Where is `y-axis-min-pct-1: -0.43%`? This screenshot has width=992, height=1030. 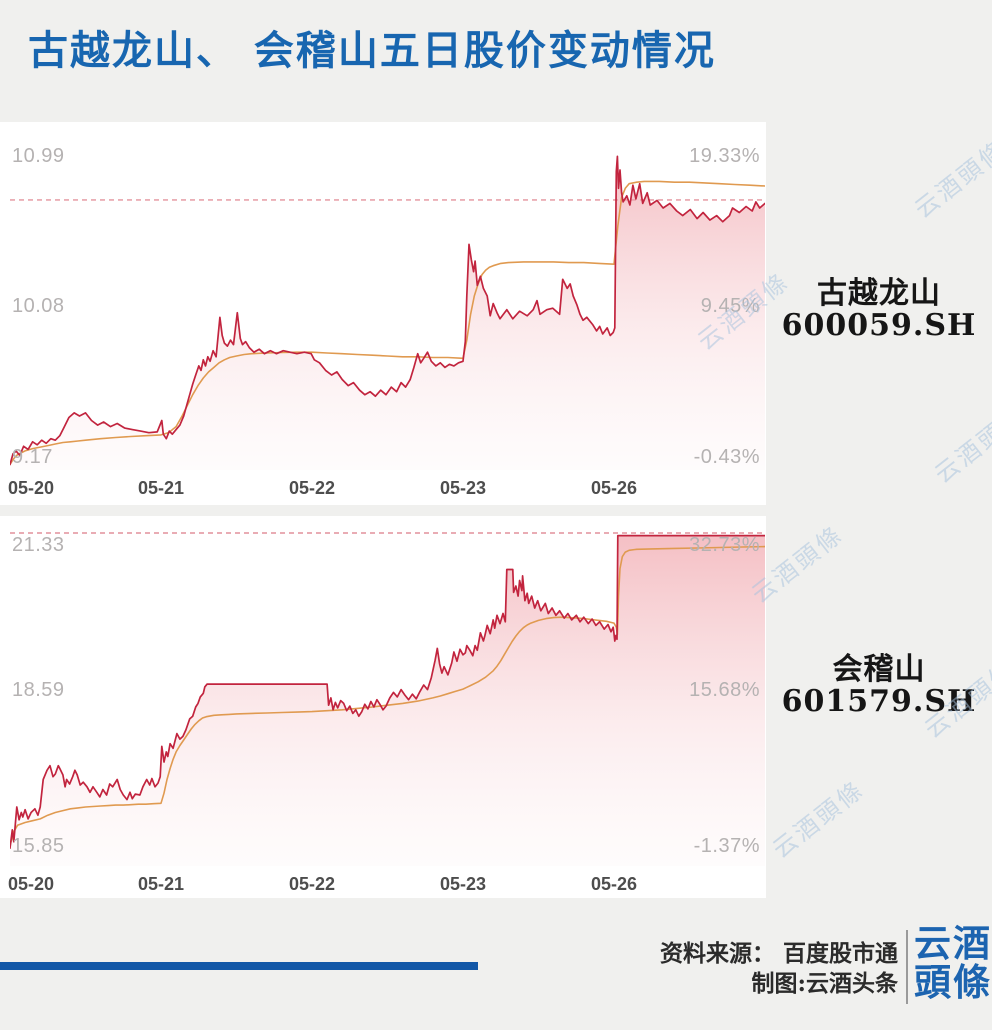
y-axis-min-pct-1: -0.43% is located at coordinates (726, 457).